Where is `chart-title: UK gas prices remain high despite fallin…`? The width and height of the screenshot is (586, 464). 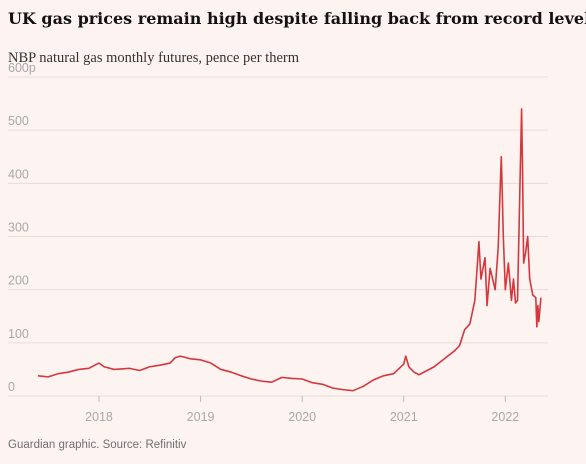
chart-title: UK gas prices remain high despite fallin… is located at coordinates (297, 18).